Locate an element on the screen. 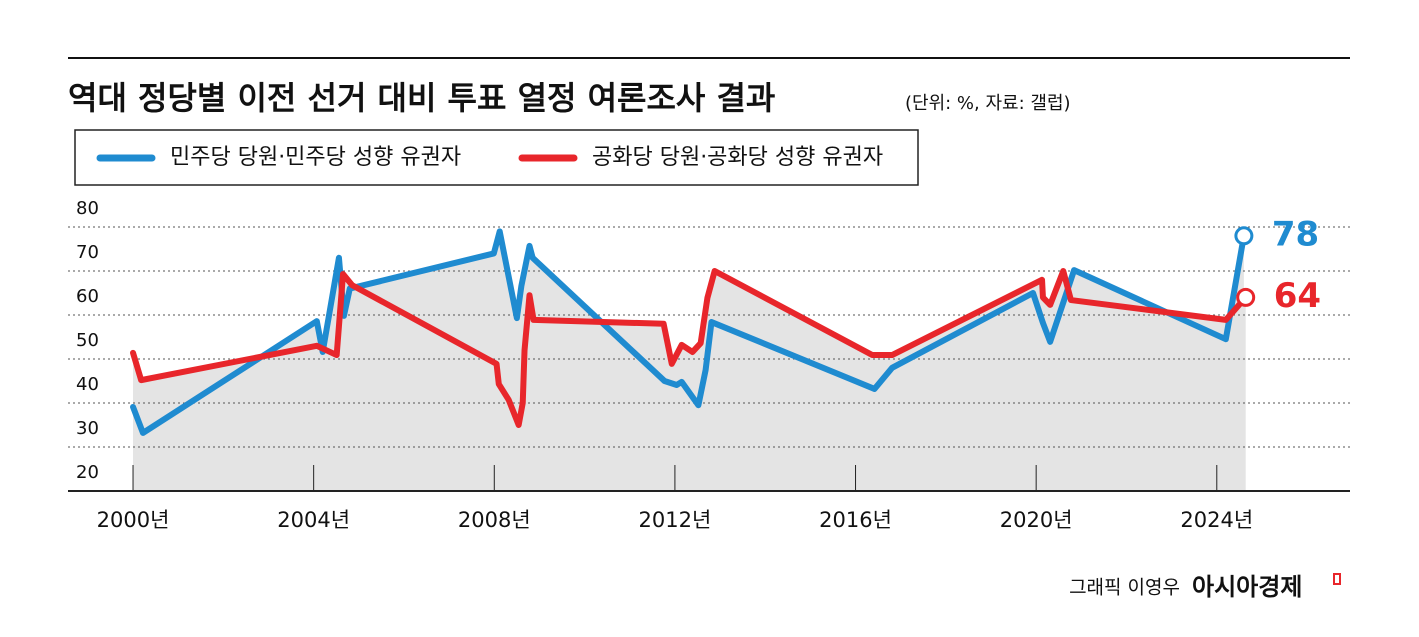  legend-box is located at coordinates (496, 157).